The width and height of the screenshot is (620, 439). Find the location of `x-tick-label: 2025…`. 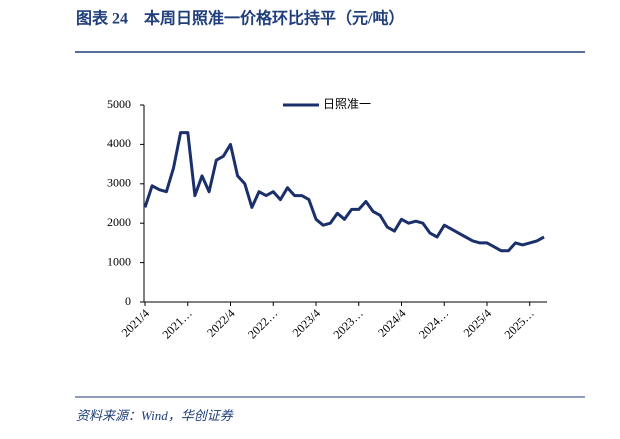

x-tick-label: 2025… is located at coordinates (518, 323).